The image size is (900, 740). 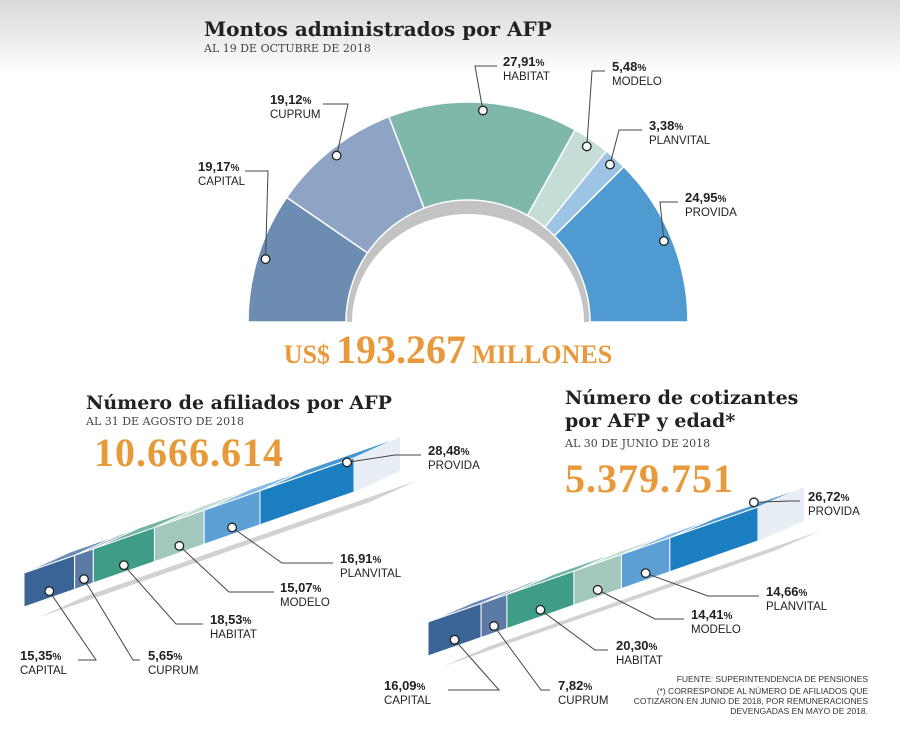 I want to click on cotizantes-marker-planvital, so click(x=645, y=573).